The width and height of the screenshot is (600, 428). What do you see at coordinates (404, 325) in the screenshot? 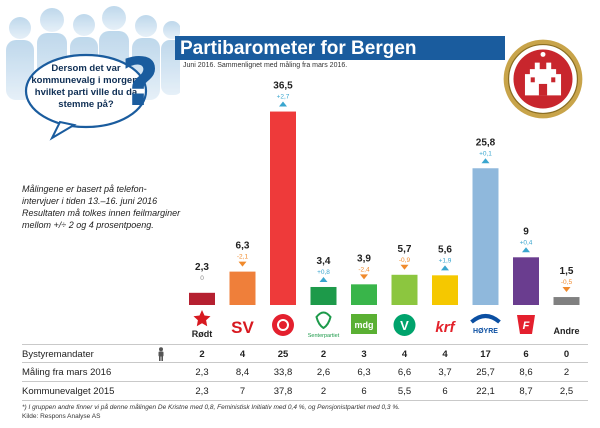
I see `logo-v: V` at bounding box center [404, 325].